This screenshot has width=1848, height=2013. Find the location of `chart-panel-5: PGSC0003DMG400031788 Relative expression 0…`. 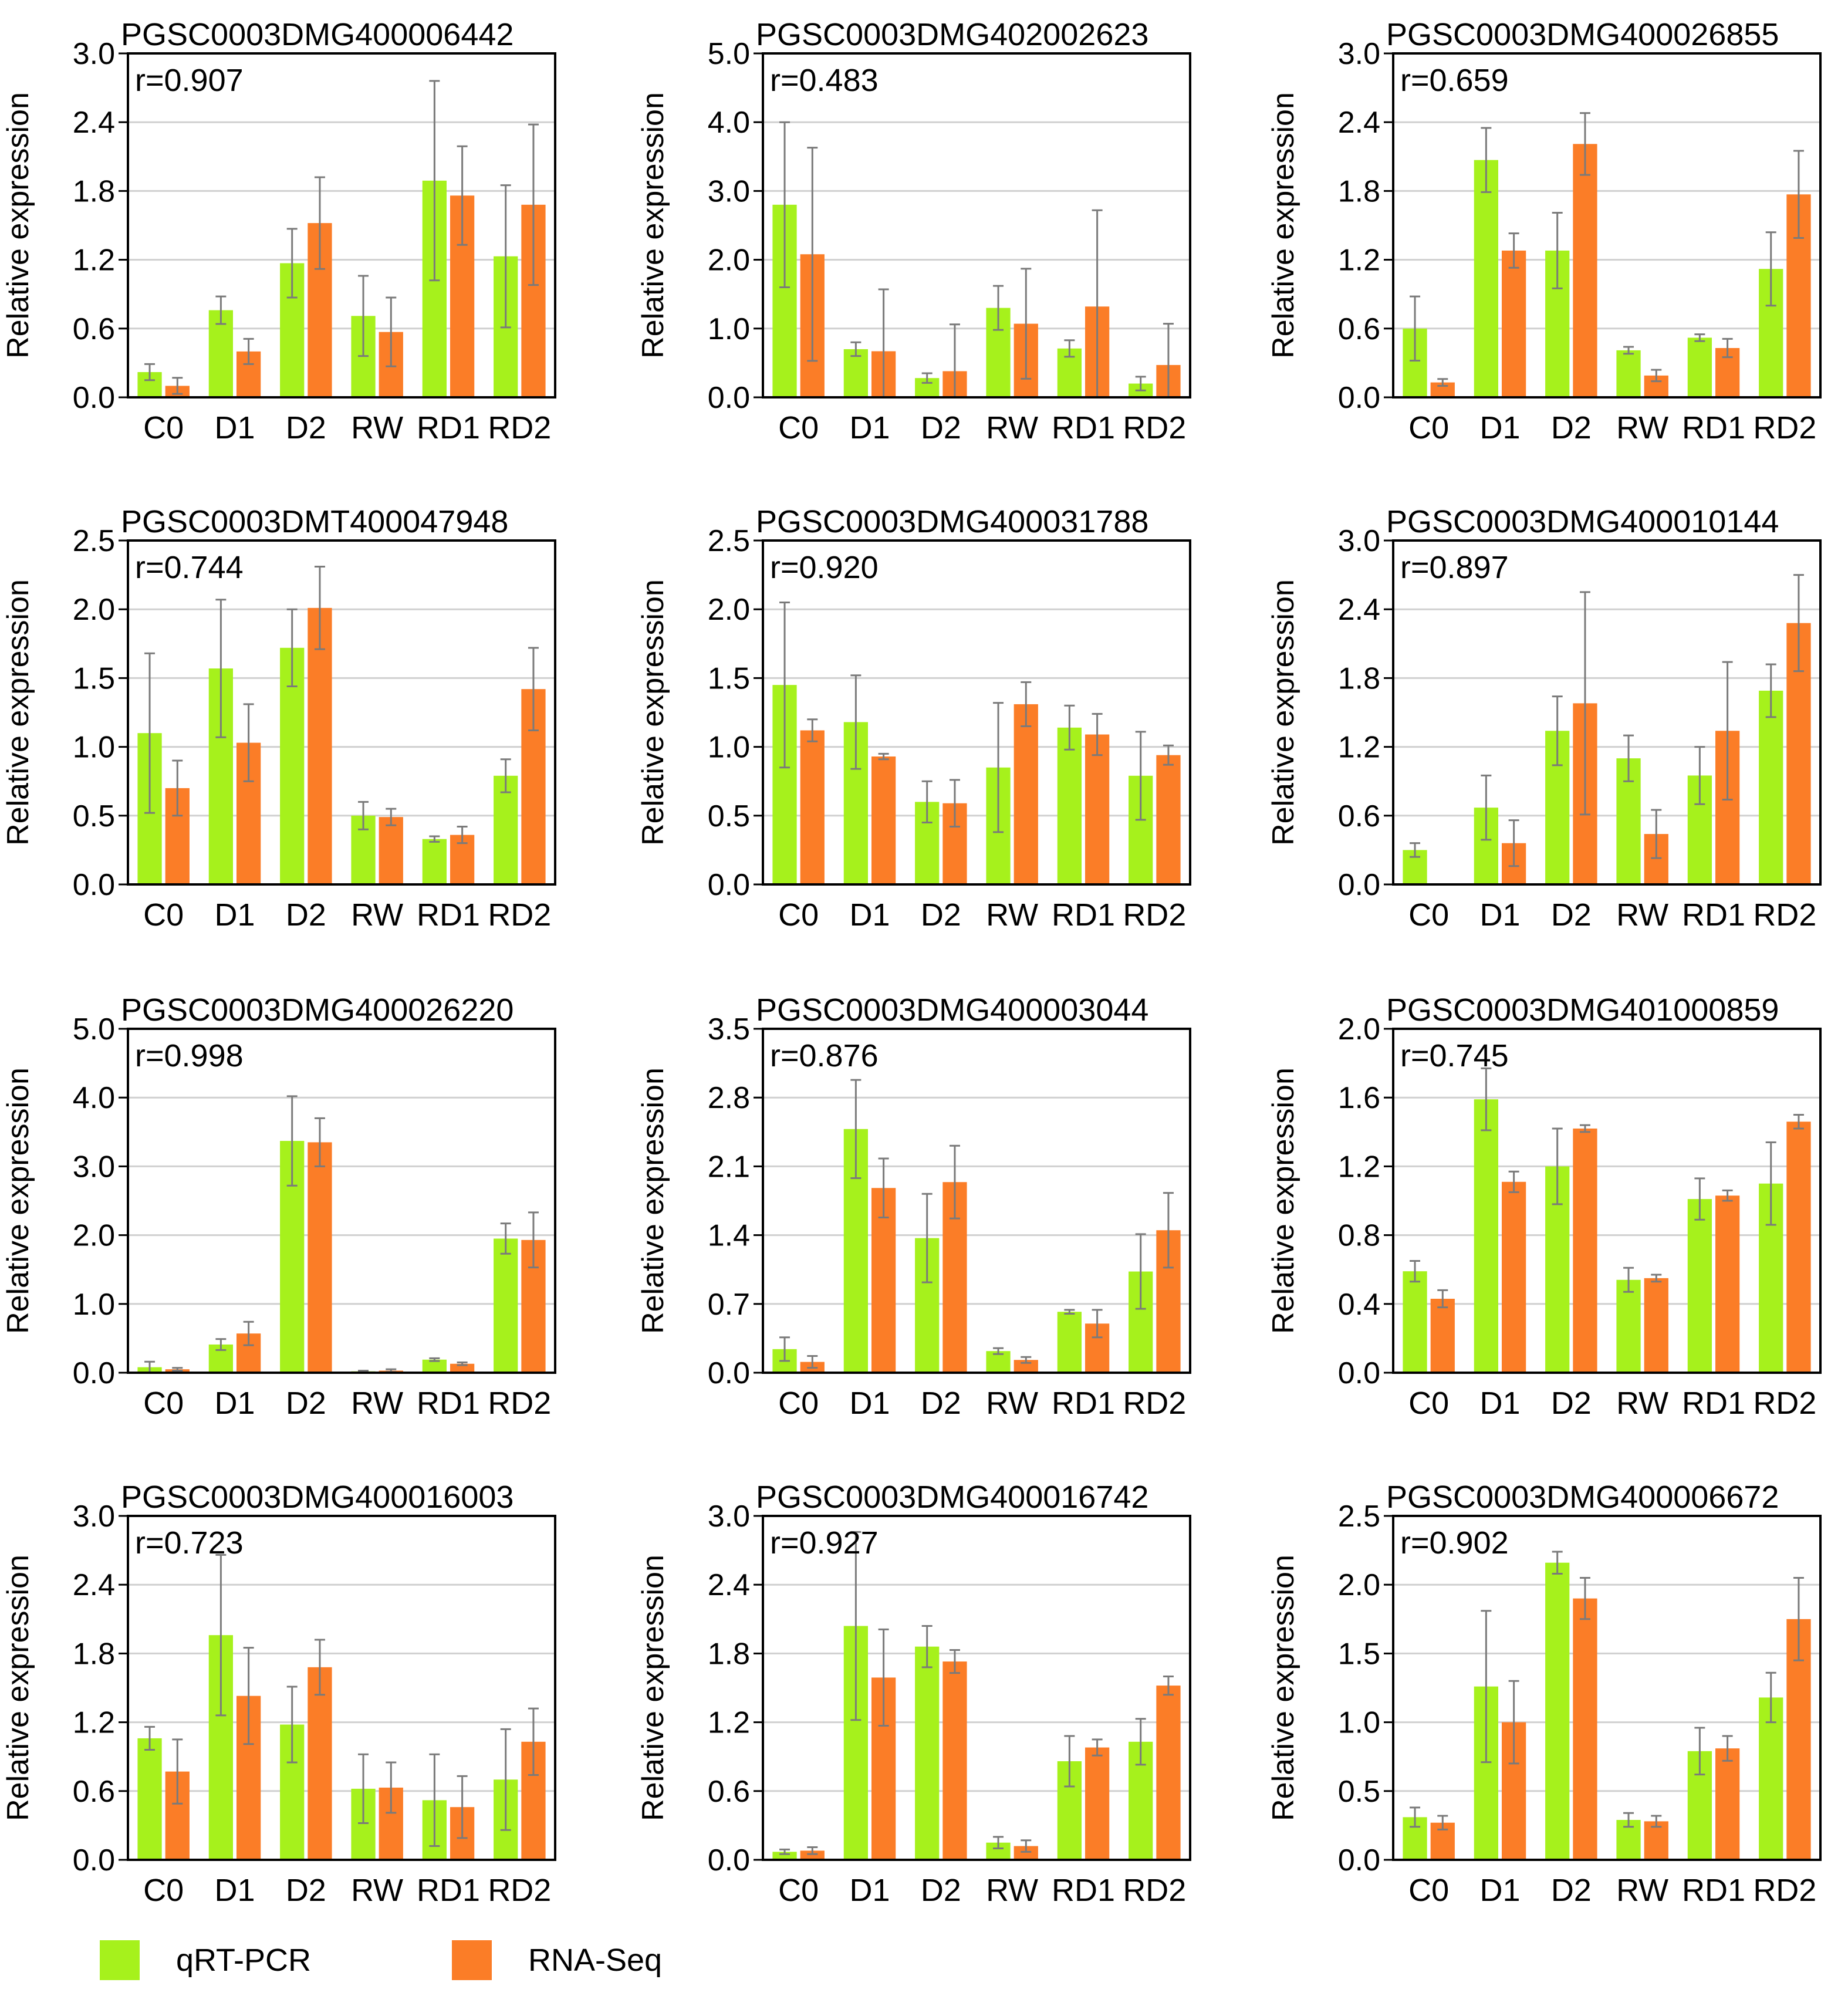

chart-panel-5: PGSC0003DMG400031788 Relative expression 0… is located at coordinates (913, 718).